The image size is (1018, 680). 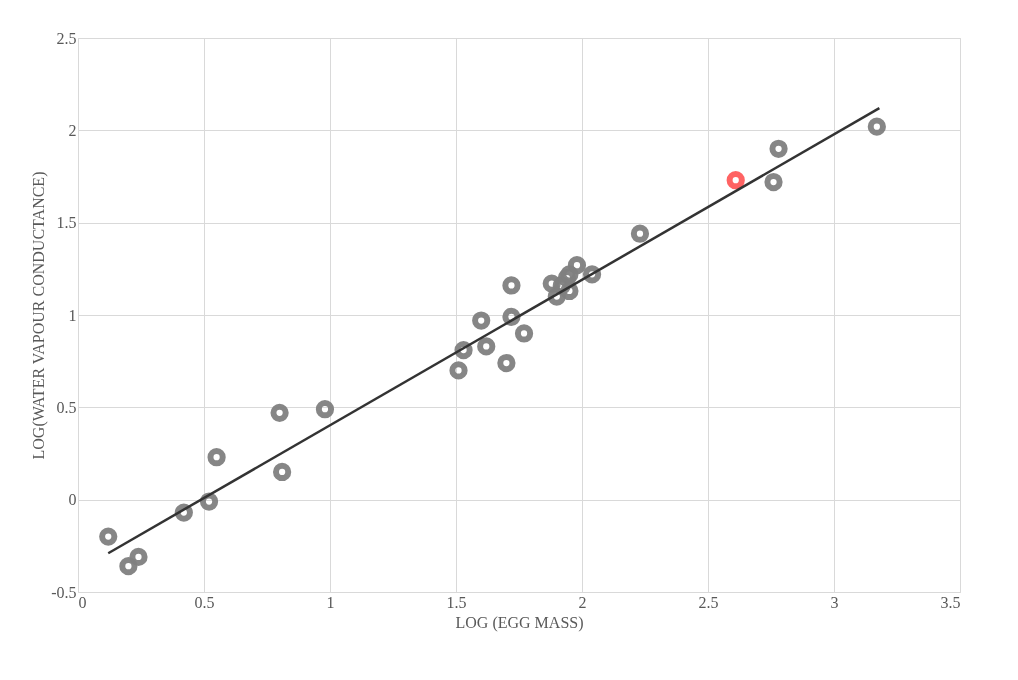 I want to click on x-axis-title: LOG (EGG MASS), so click(x=519, y=622).